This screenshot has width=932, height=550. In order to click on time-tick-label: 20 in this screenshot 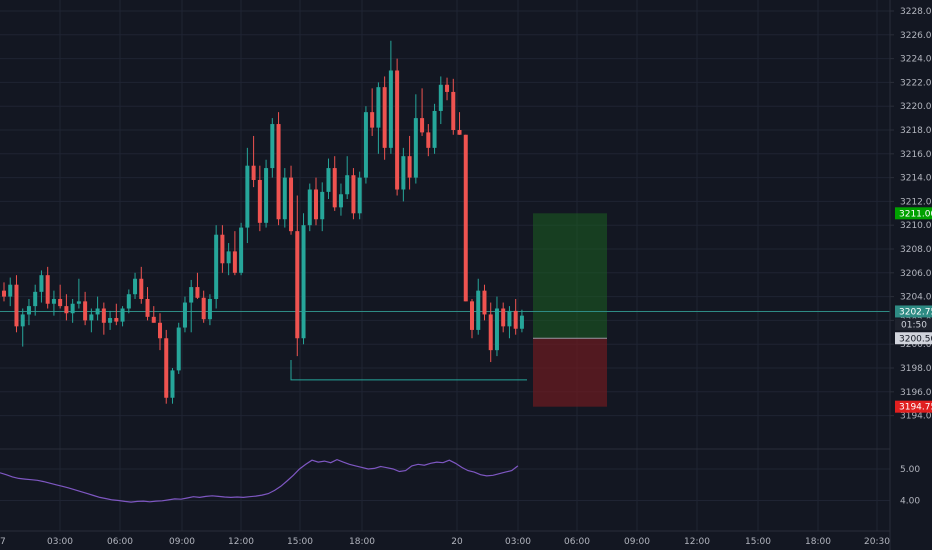, I will do `click(457, 542)`.